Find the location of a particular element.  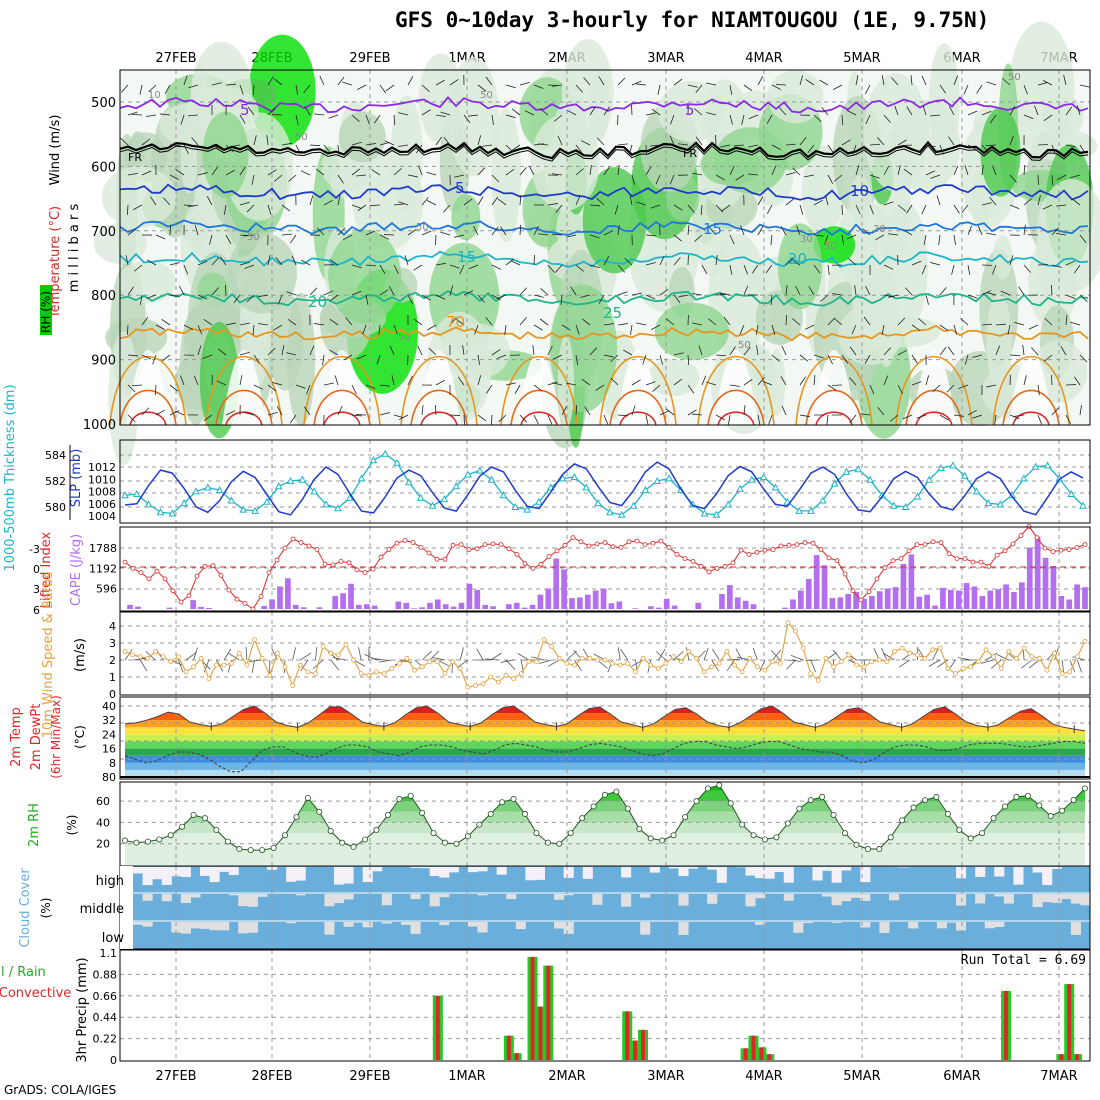

rh-legend-bar is located at coordinates (46, 310).